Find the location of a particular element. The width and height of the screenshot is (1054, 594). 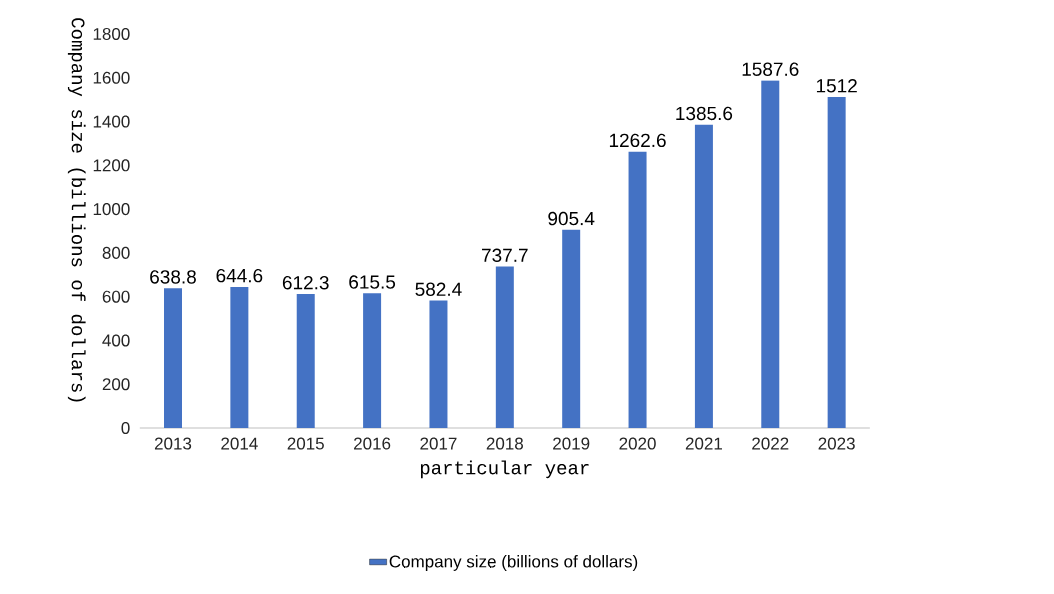

data-label: 737.7 is located at coordinates (505, 255).